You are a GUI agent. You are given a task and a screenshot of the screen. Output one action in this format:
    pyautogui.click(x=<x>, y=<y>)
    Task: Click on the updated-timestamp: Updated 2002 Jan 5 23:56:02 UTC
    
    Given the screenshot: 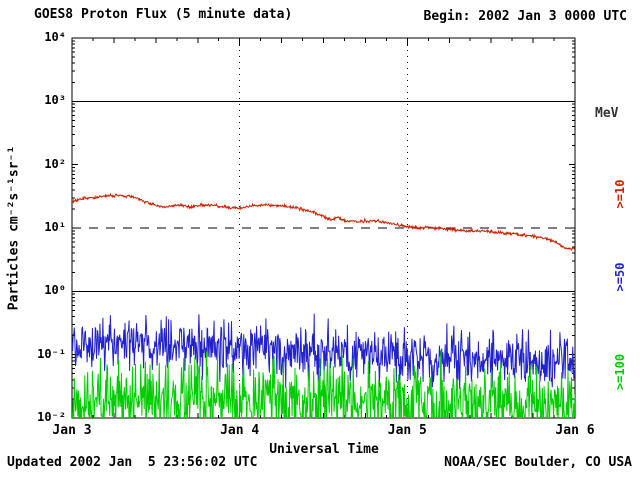 What is the action you would take?
    pyautogui.click(x=132, y=462)
    